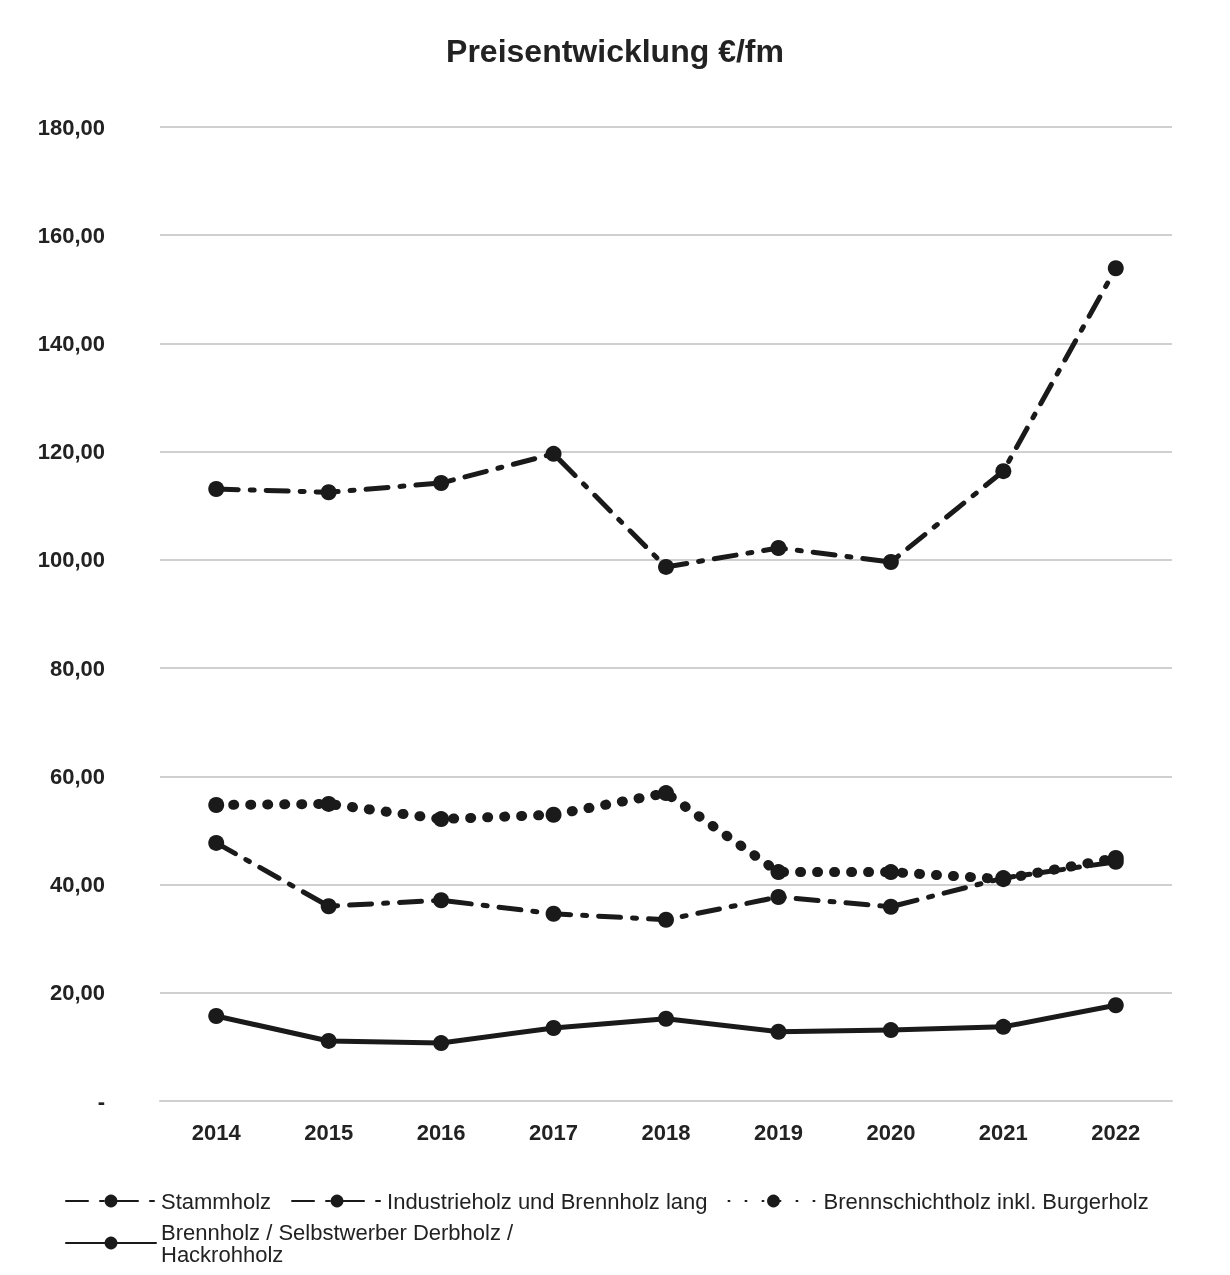  Describe the element at coordinates (71, 235) in the screenshot. I see `y-tick-label: 160,00` at that location.